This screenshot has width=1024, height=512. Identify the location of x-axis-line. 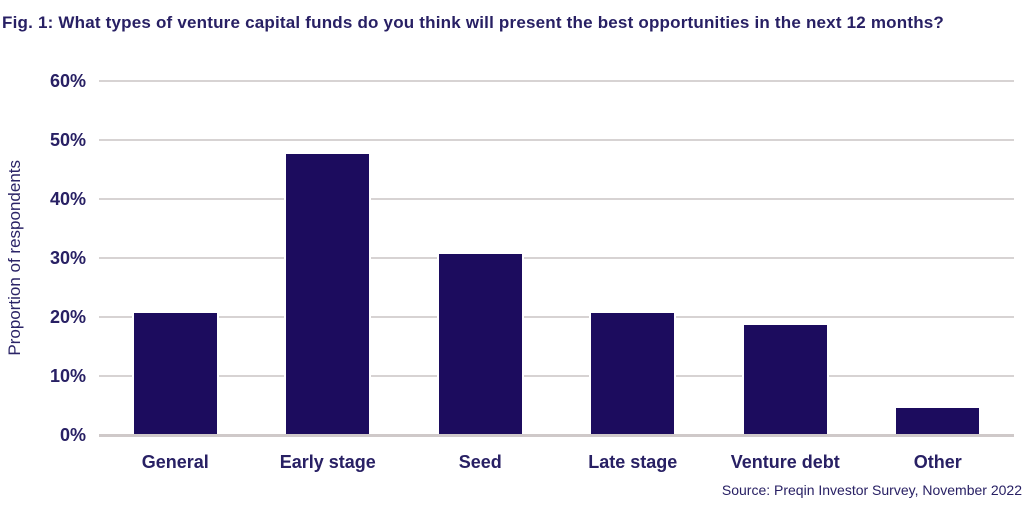
(556, 435).